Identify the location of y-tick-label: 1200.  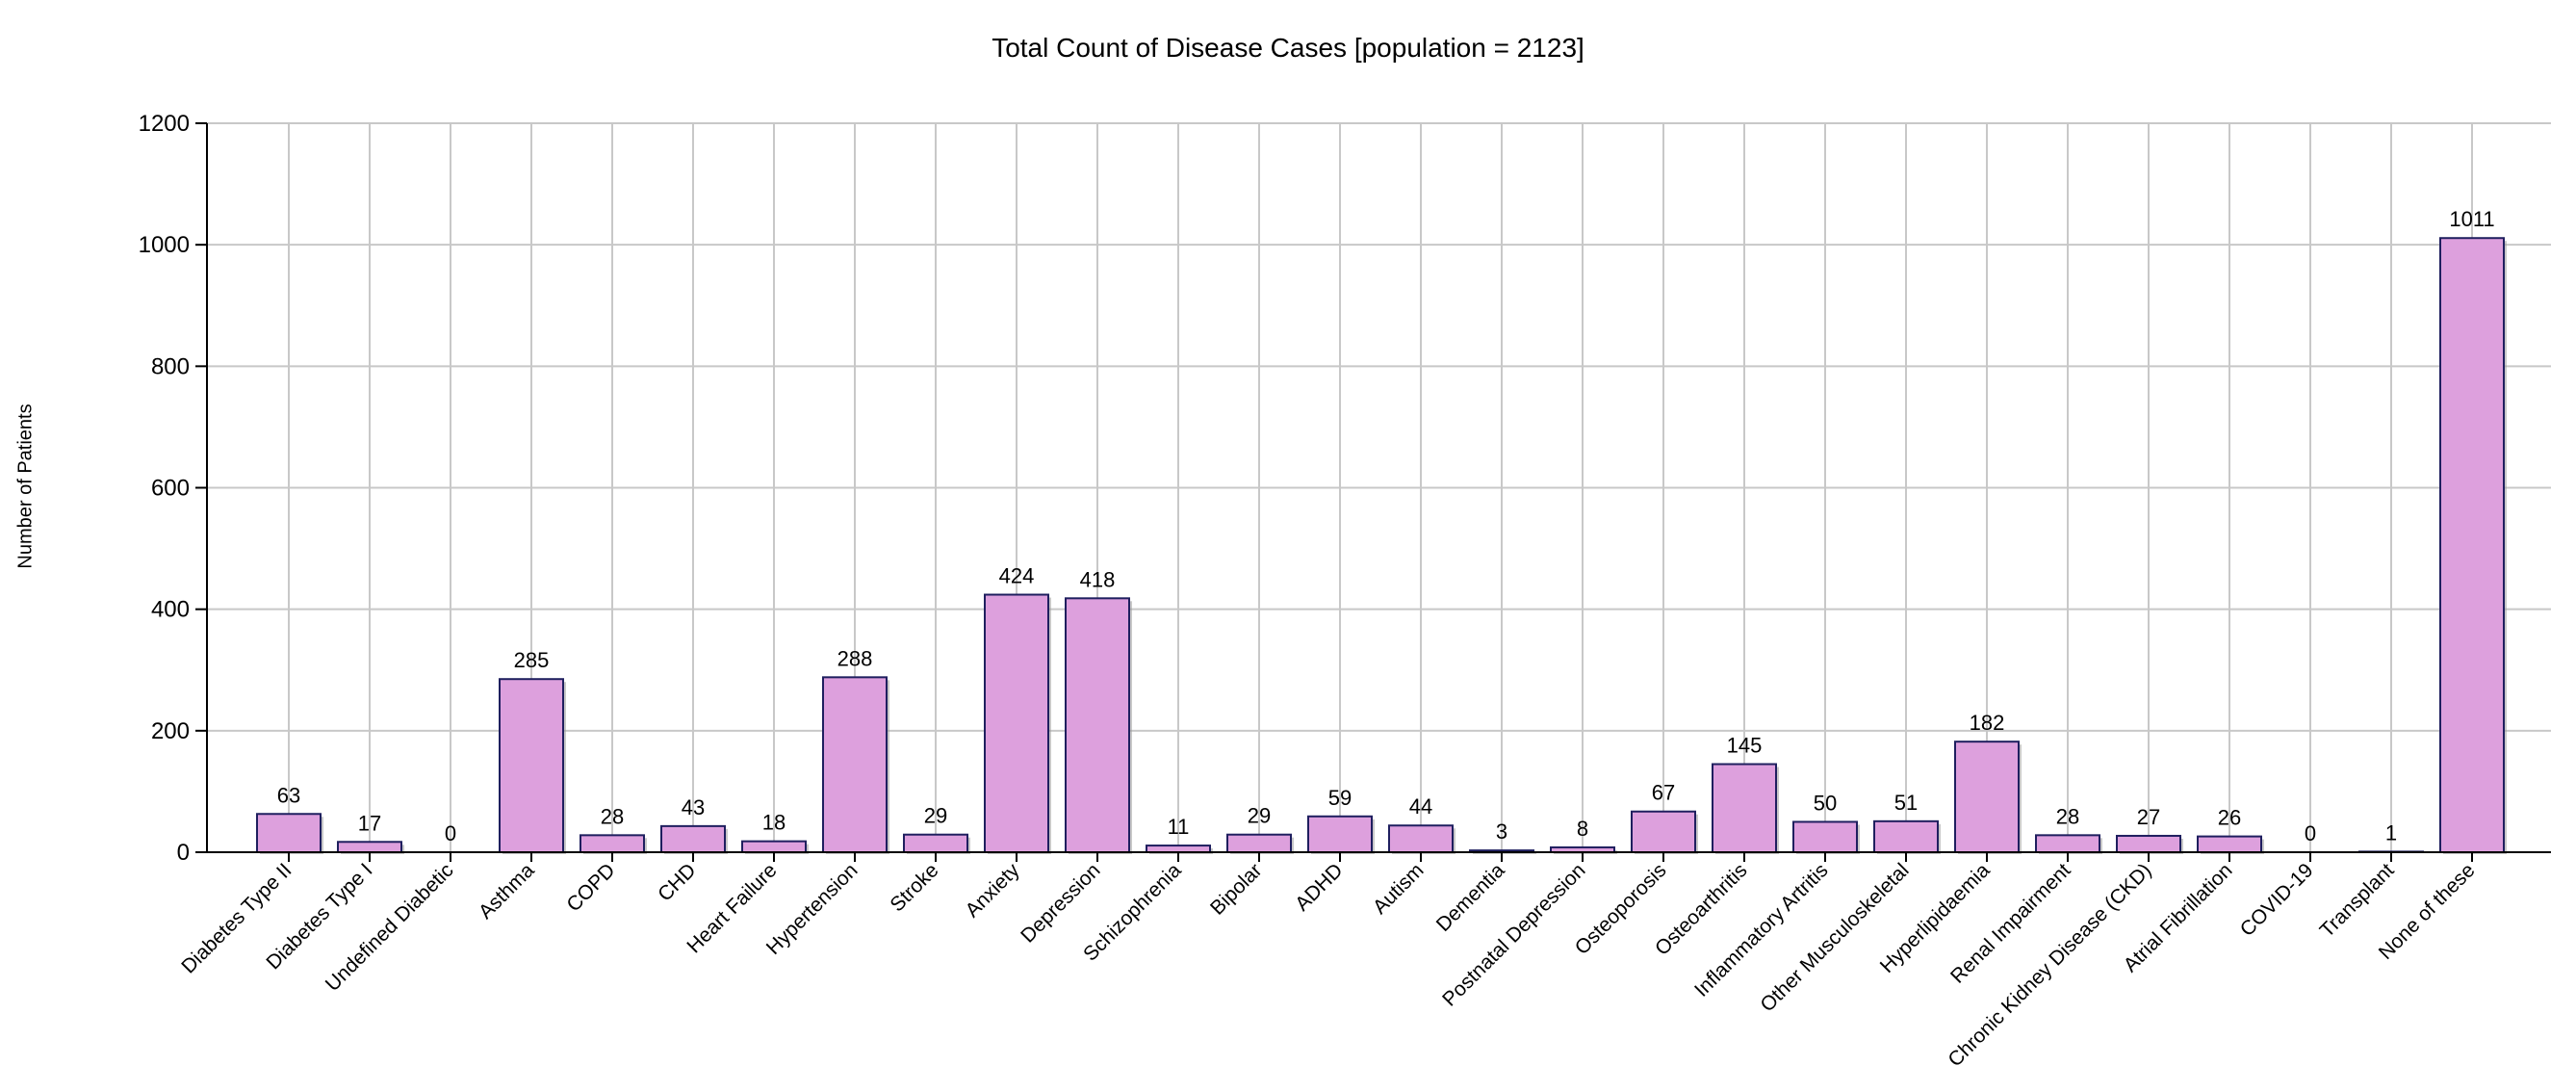
(165, 124).